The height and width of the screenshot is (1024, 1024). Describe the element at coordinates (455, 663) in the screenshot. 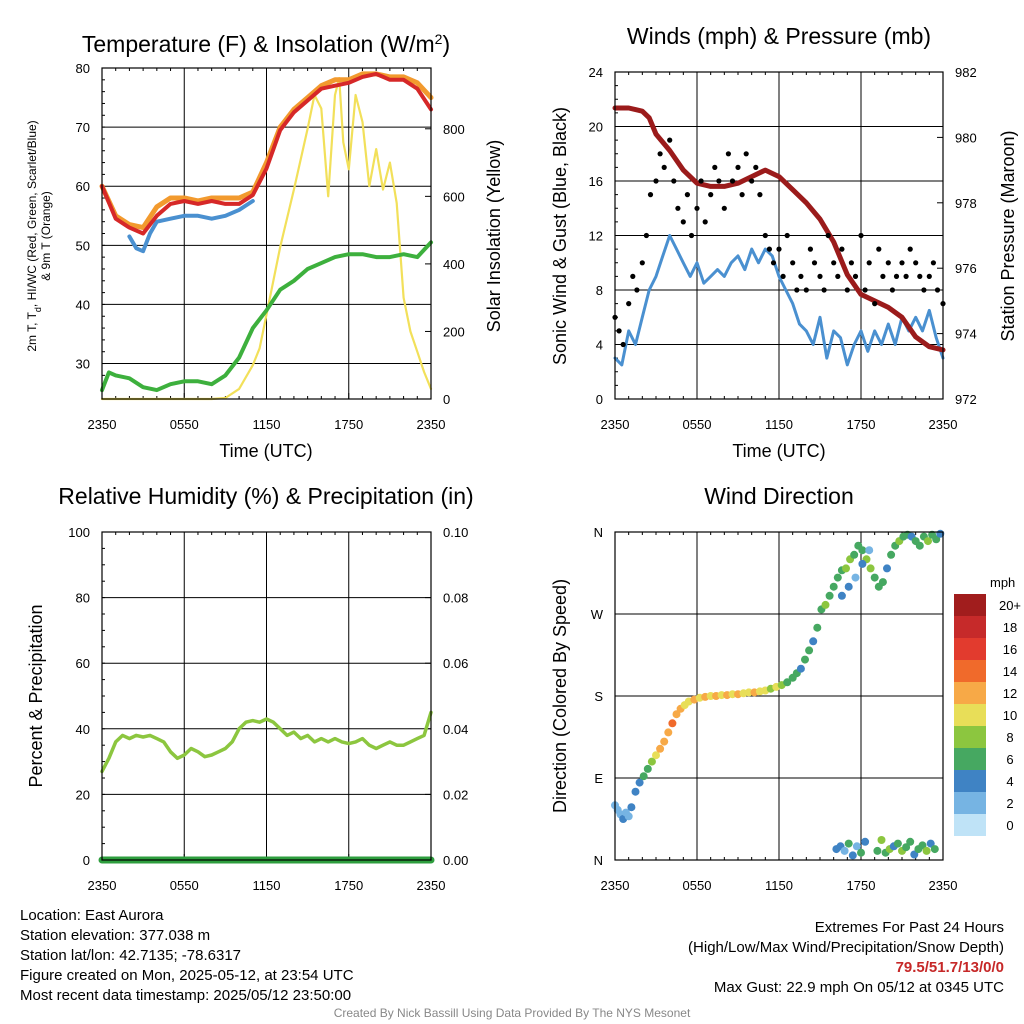

I see `y2-tick-label: 0.06` at that location.